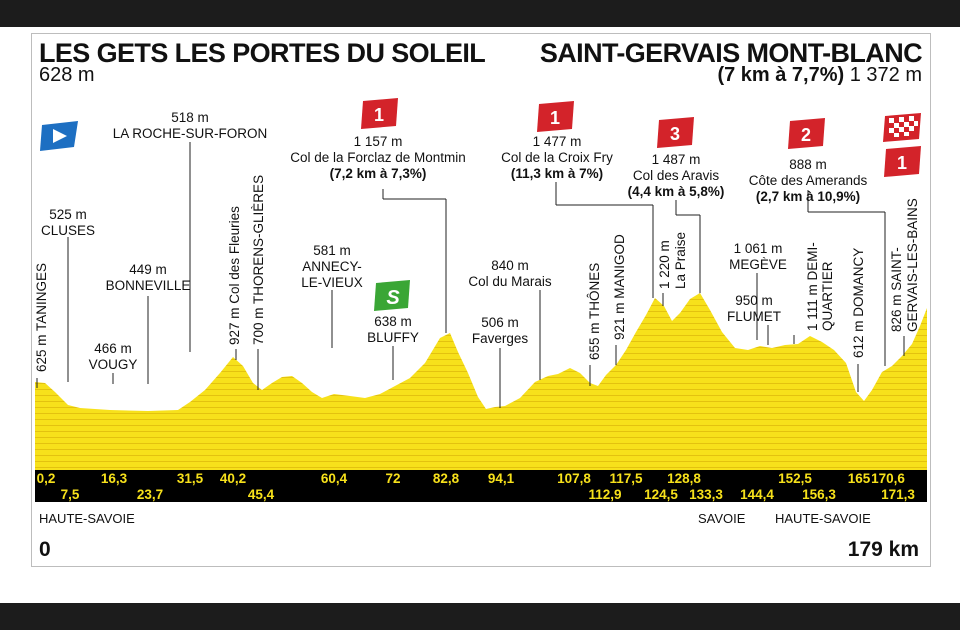  I want to click on badge-amerands-icon: 2, so click(806, 133).